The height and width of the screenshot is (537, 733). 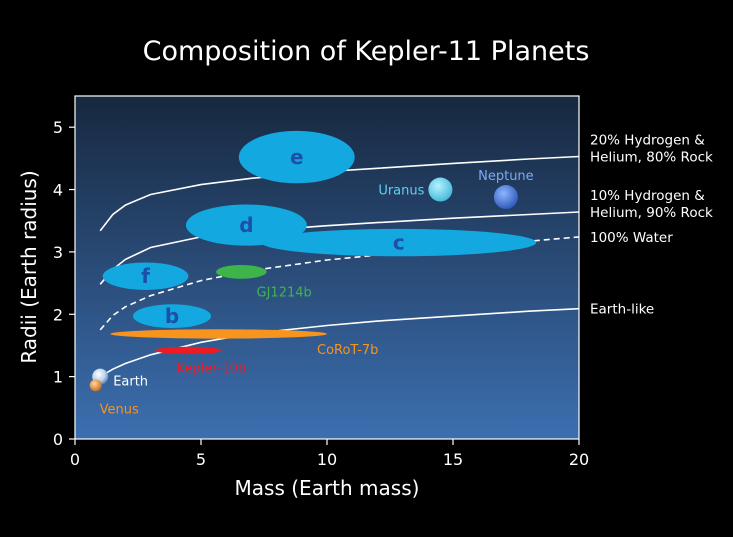 I want to click on x-tick-label: 15, so click(x=453, y=459).